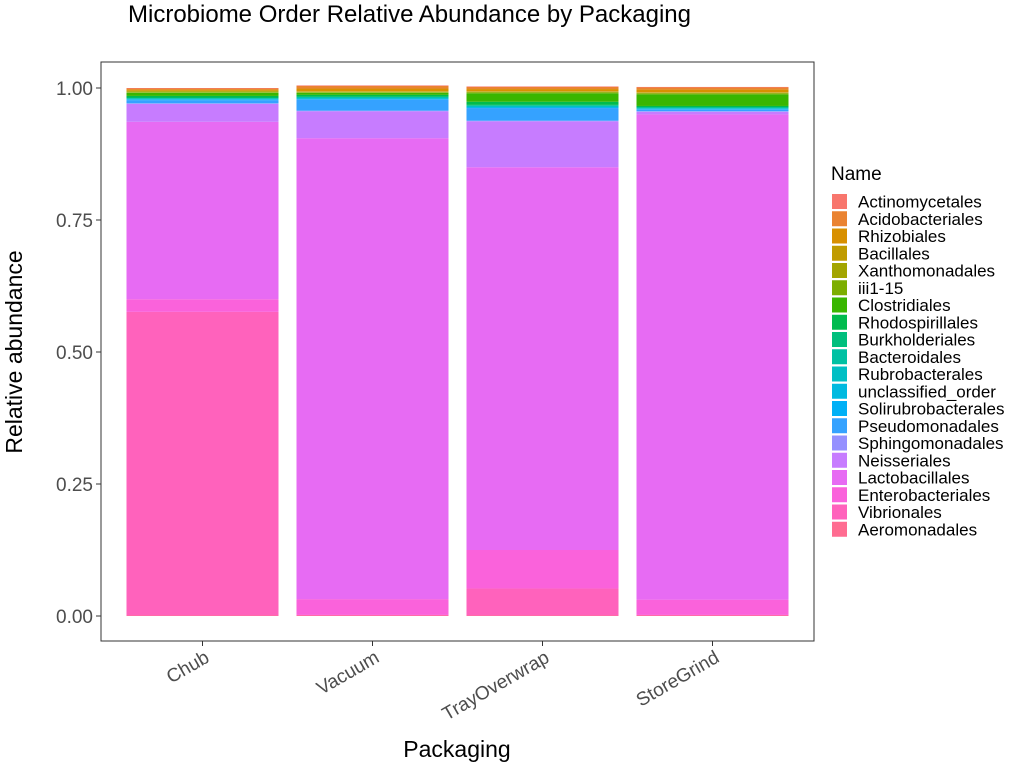  I want to click on legend-label: Acidobacteriales, so click(920, 219).